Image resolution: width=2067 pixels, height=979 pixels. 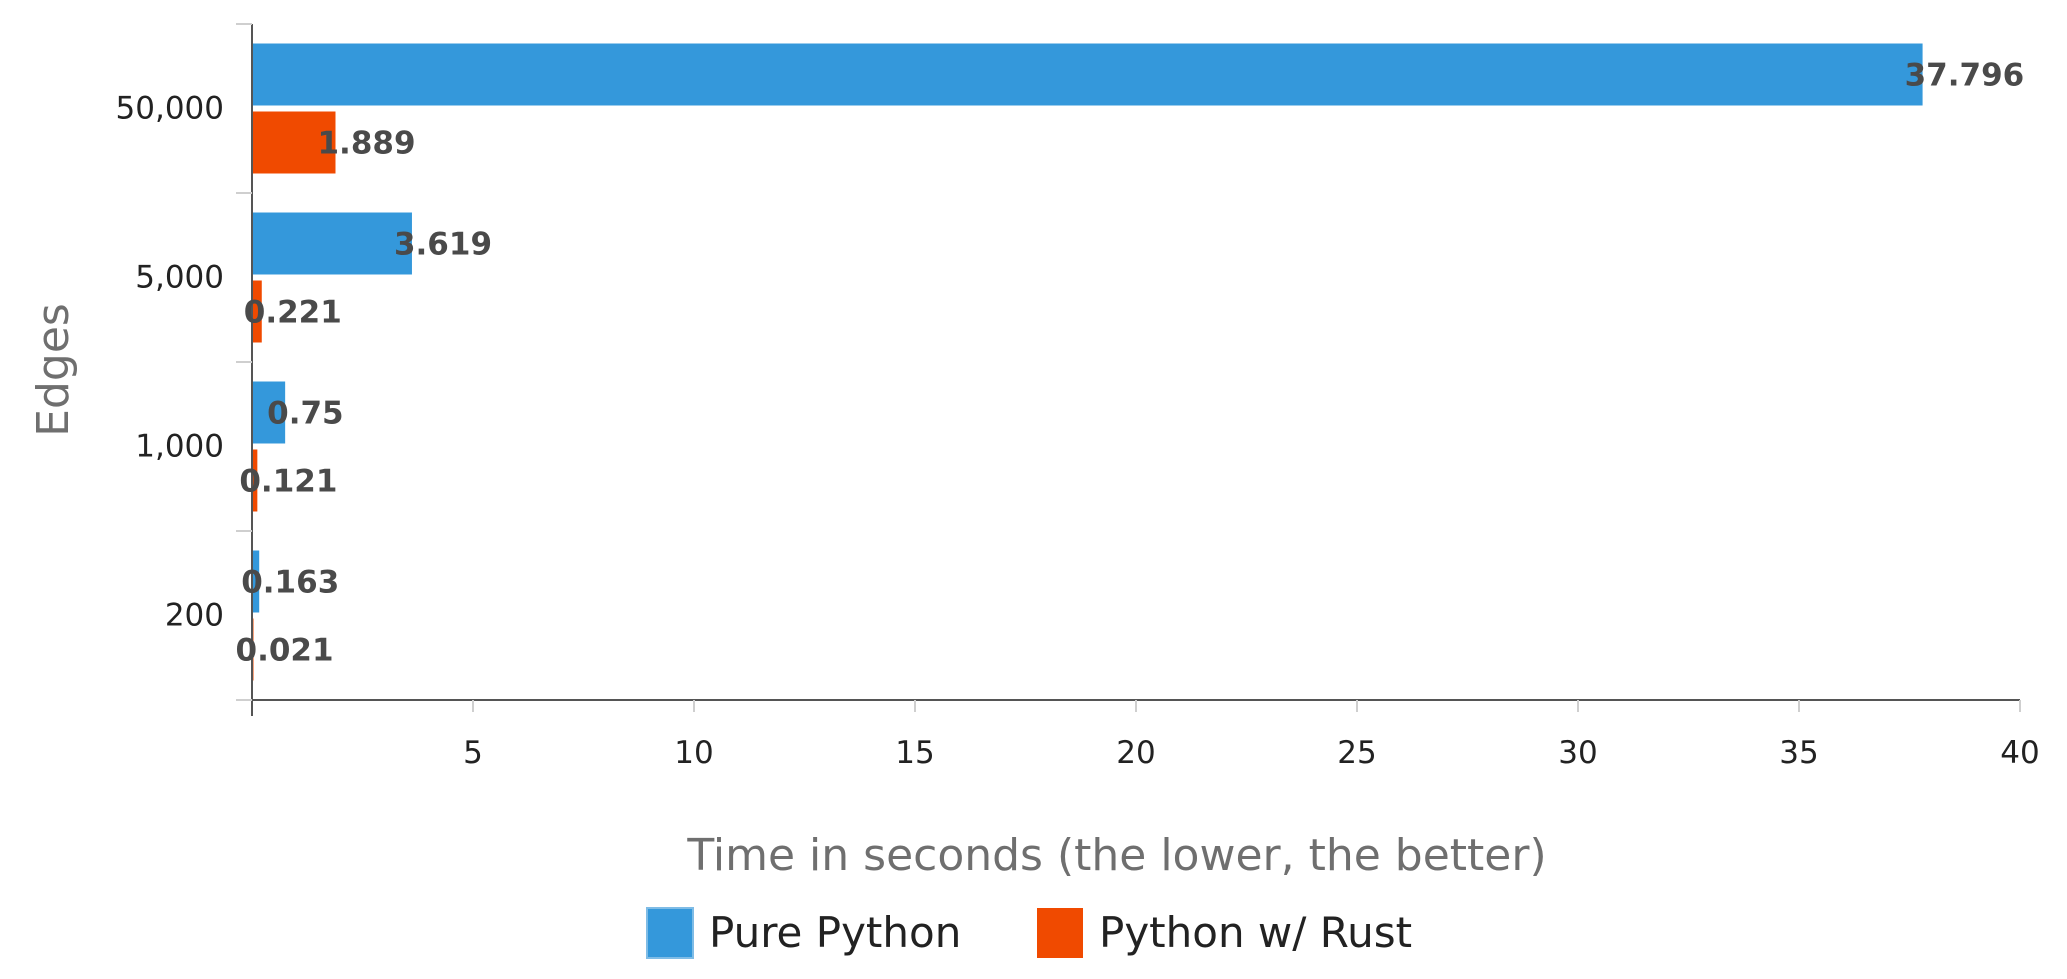 I want to click on data-label-python-w-rust-5-000: 0.221, so click(x=293, y=313).